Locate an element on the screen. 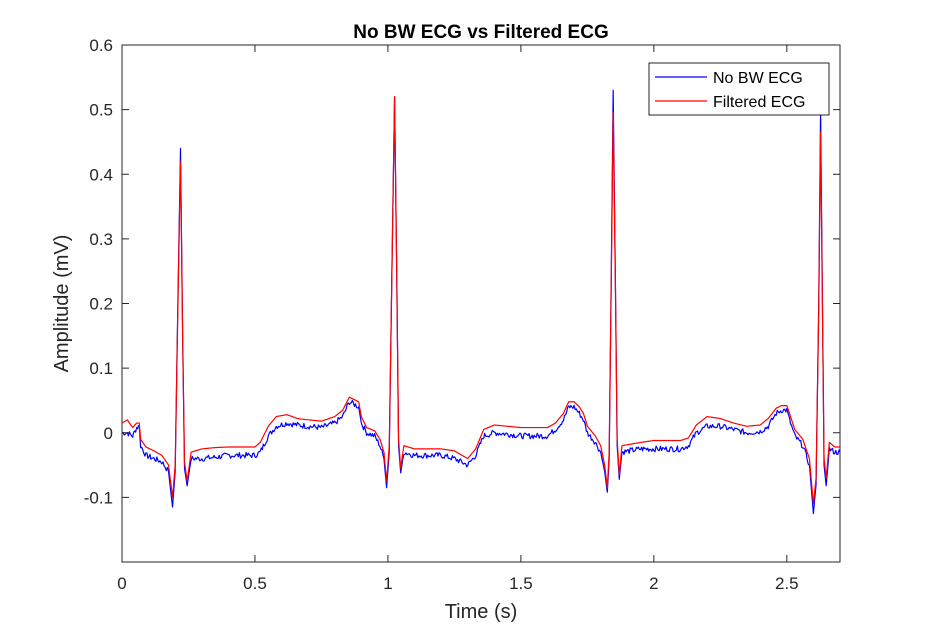 The width and height of the screenshot is (929, 630). x-tick-label: 1 is located at coordinates (387, 583).